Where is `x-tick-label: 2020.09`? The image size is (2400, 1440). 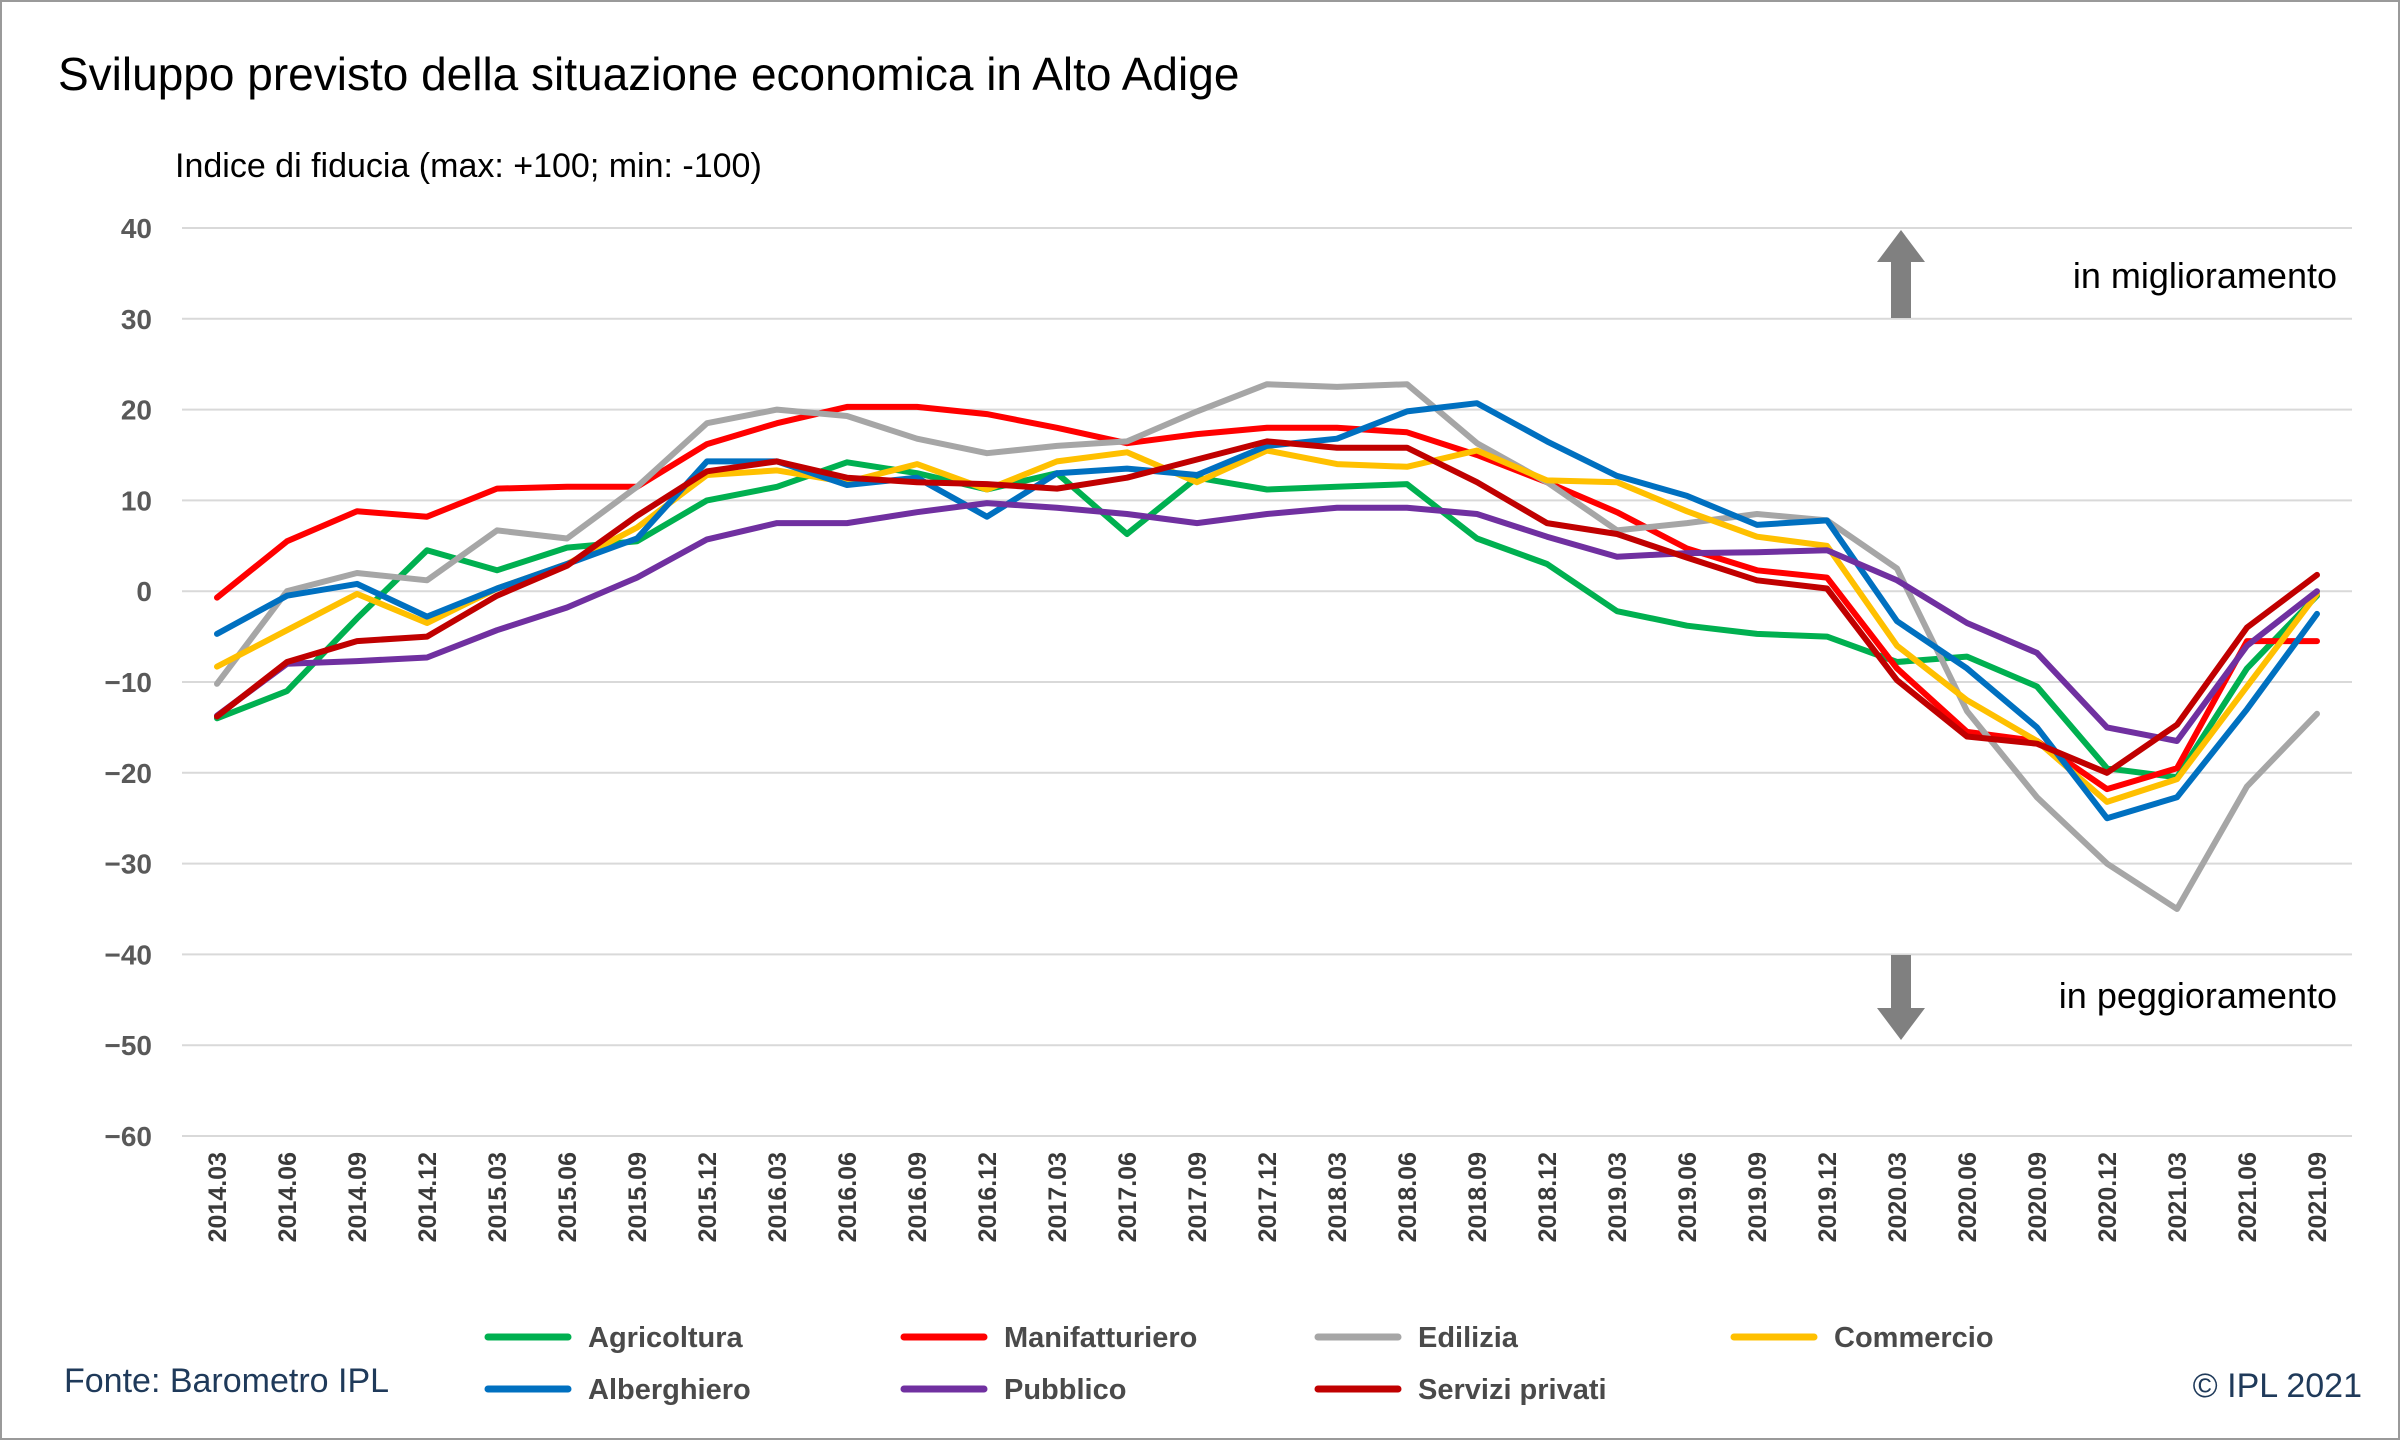
x-tick-label: 2020.09 is located at coordinates (2038, 1197).